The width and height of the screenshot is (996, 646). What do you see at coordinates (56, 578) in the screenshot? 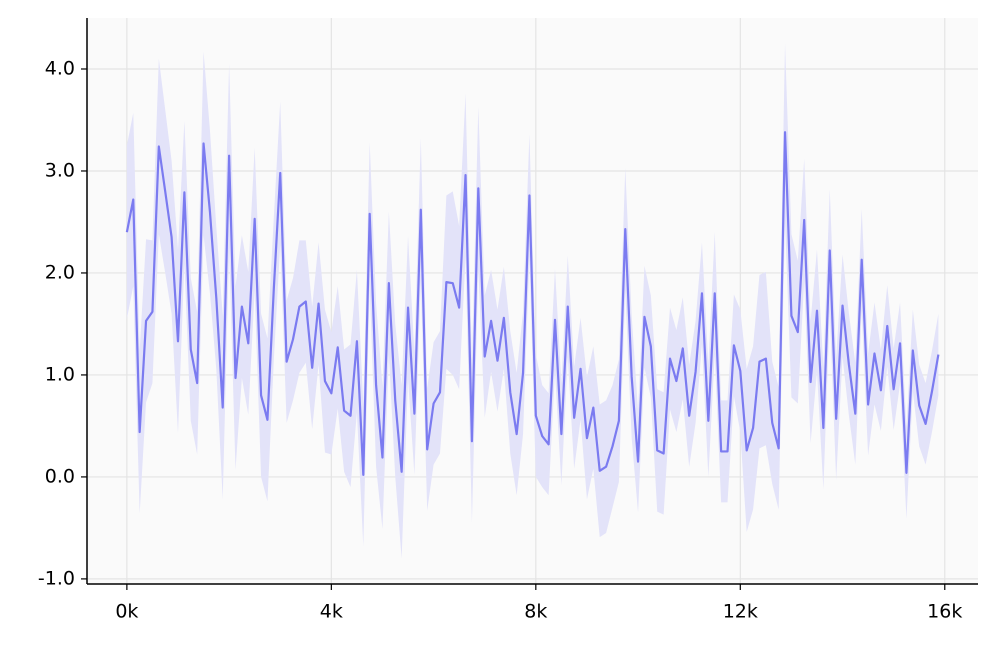
I see `y-tick-label: -1.0` at bounding box center [56, 578].